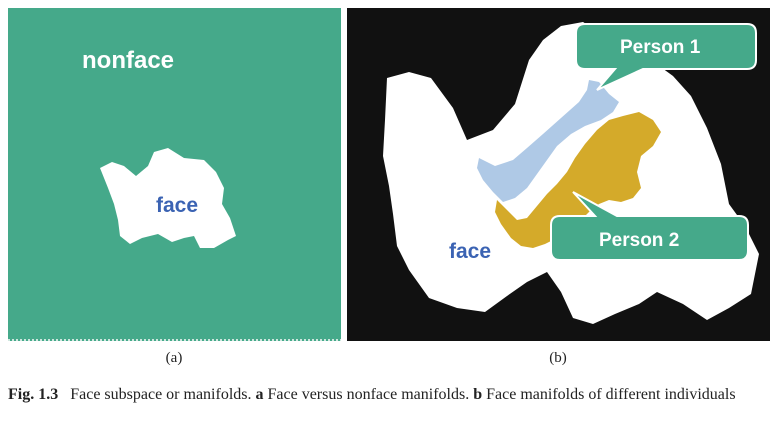 The height and width of the screenshot is (439, 774). What do you see at coordinates (174, 358) in the screenshot?
I see `panel-a-label: (a)` at bounding box center [174, 358].